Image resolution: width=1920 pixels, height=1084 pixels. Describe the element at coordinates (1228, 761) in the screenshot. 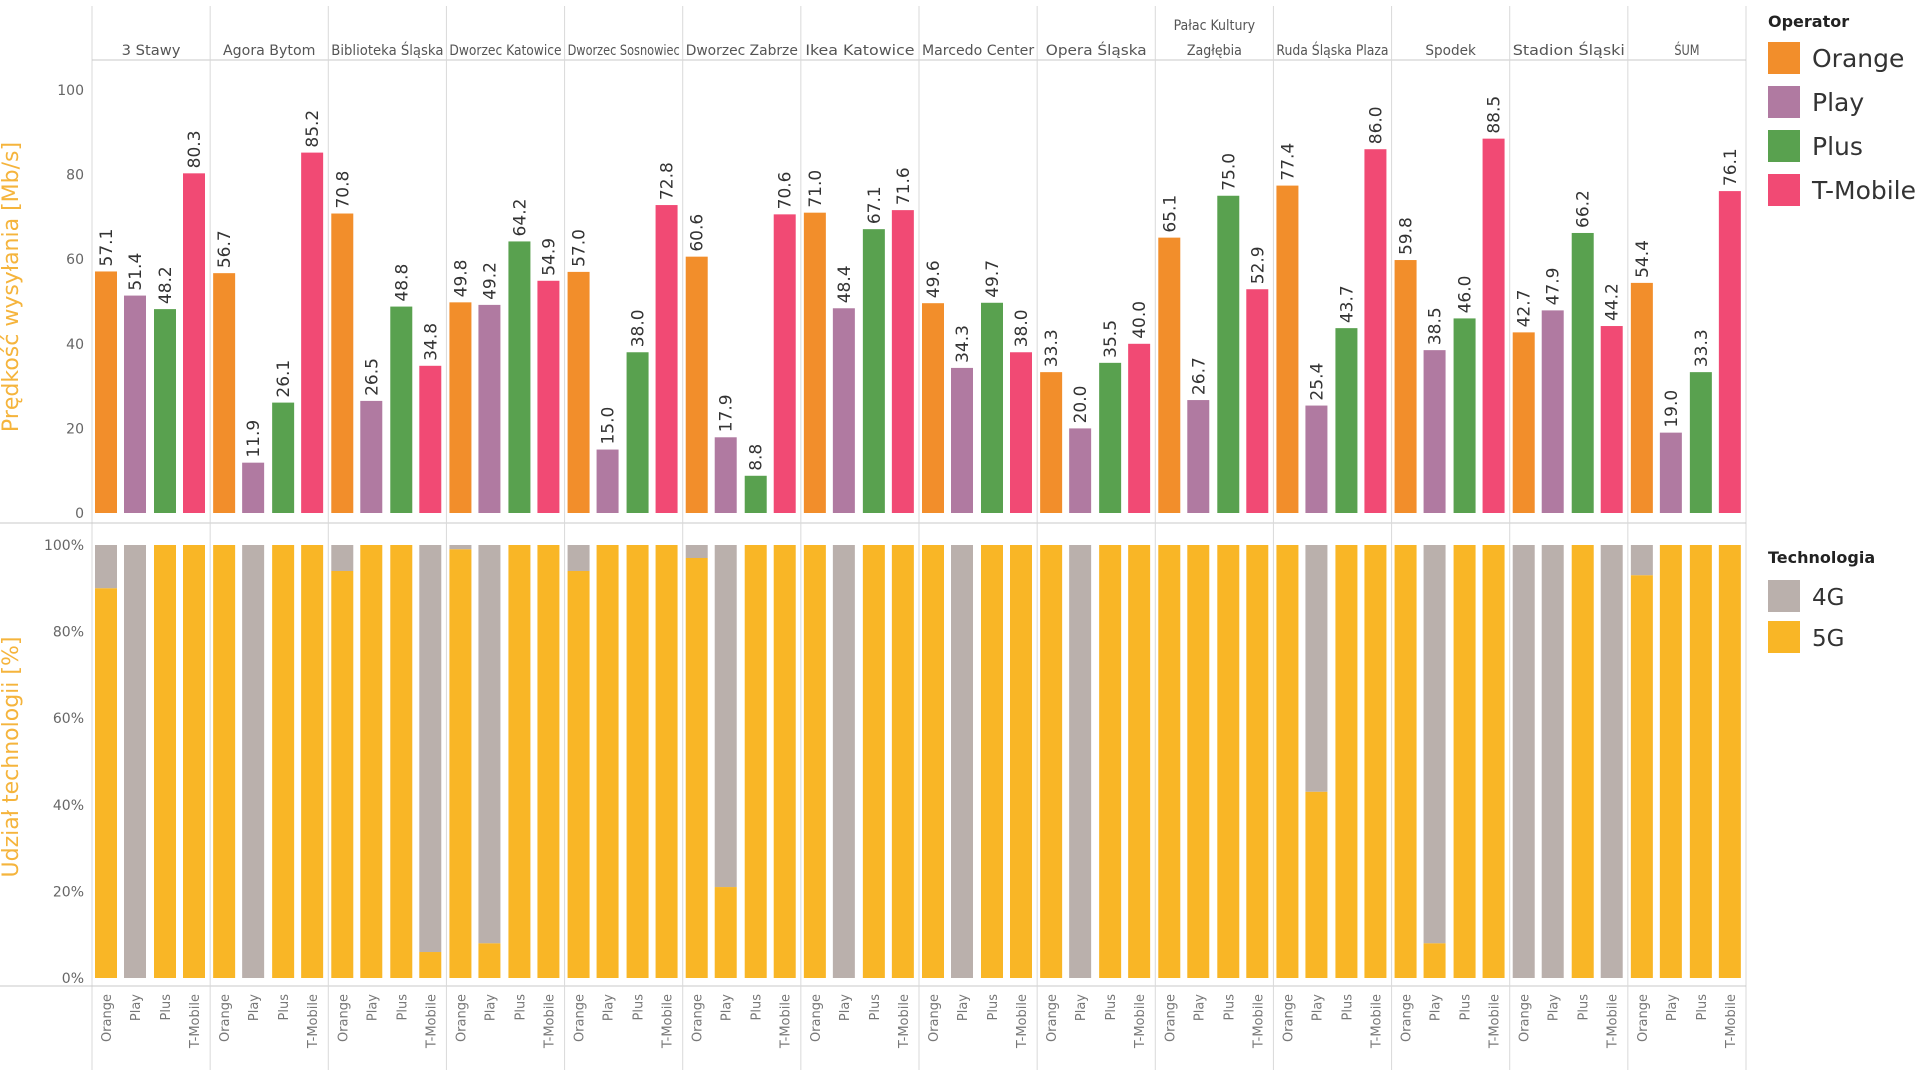

I see `share-5g-bar-palac-kultury-zaglebia-plus` at that location.